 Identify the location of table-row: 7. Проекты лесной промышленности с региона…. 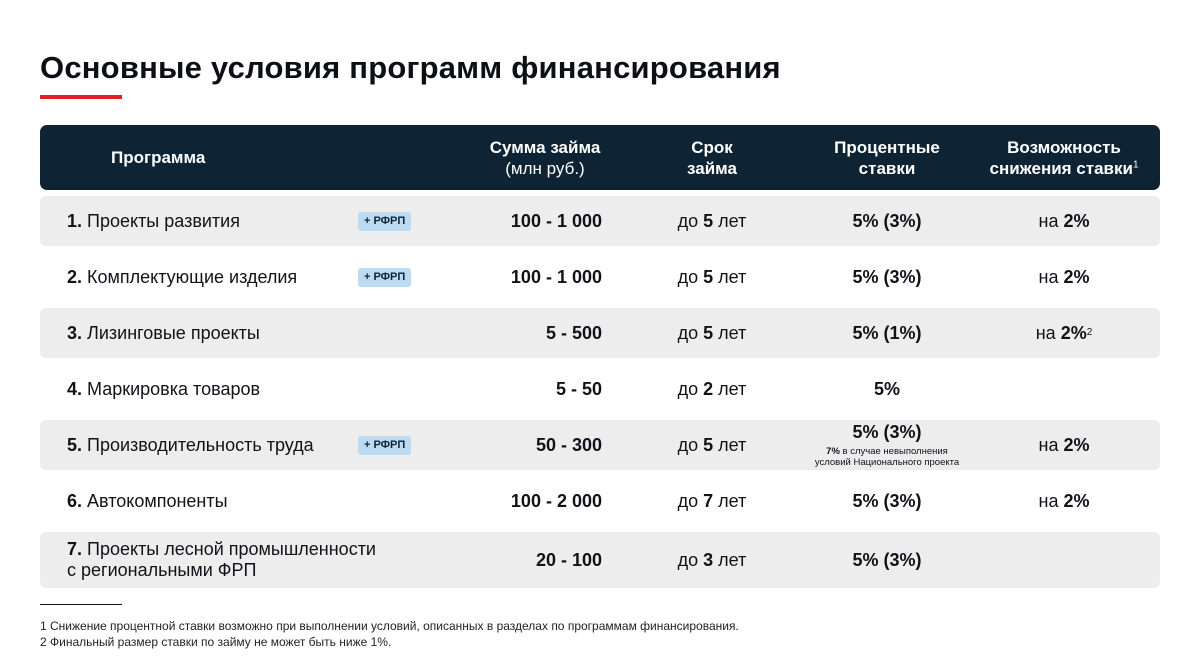
(600, 560).